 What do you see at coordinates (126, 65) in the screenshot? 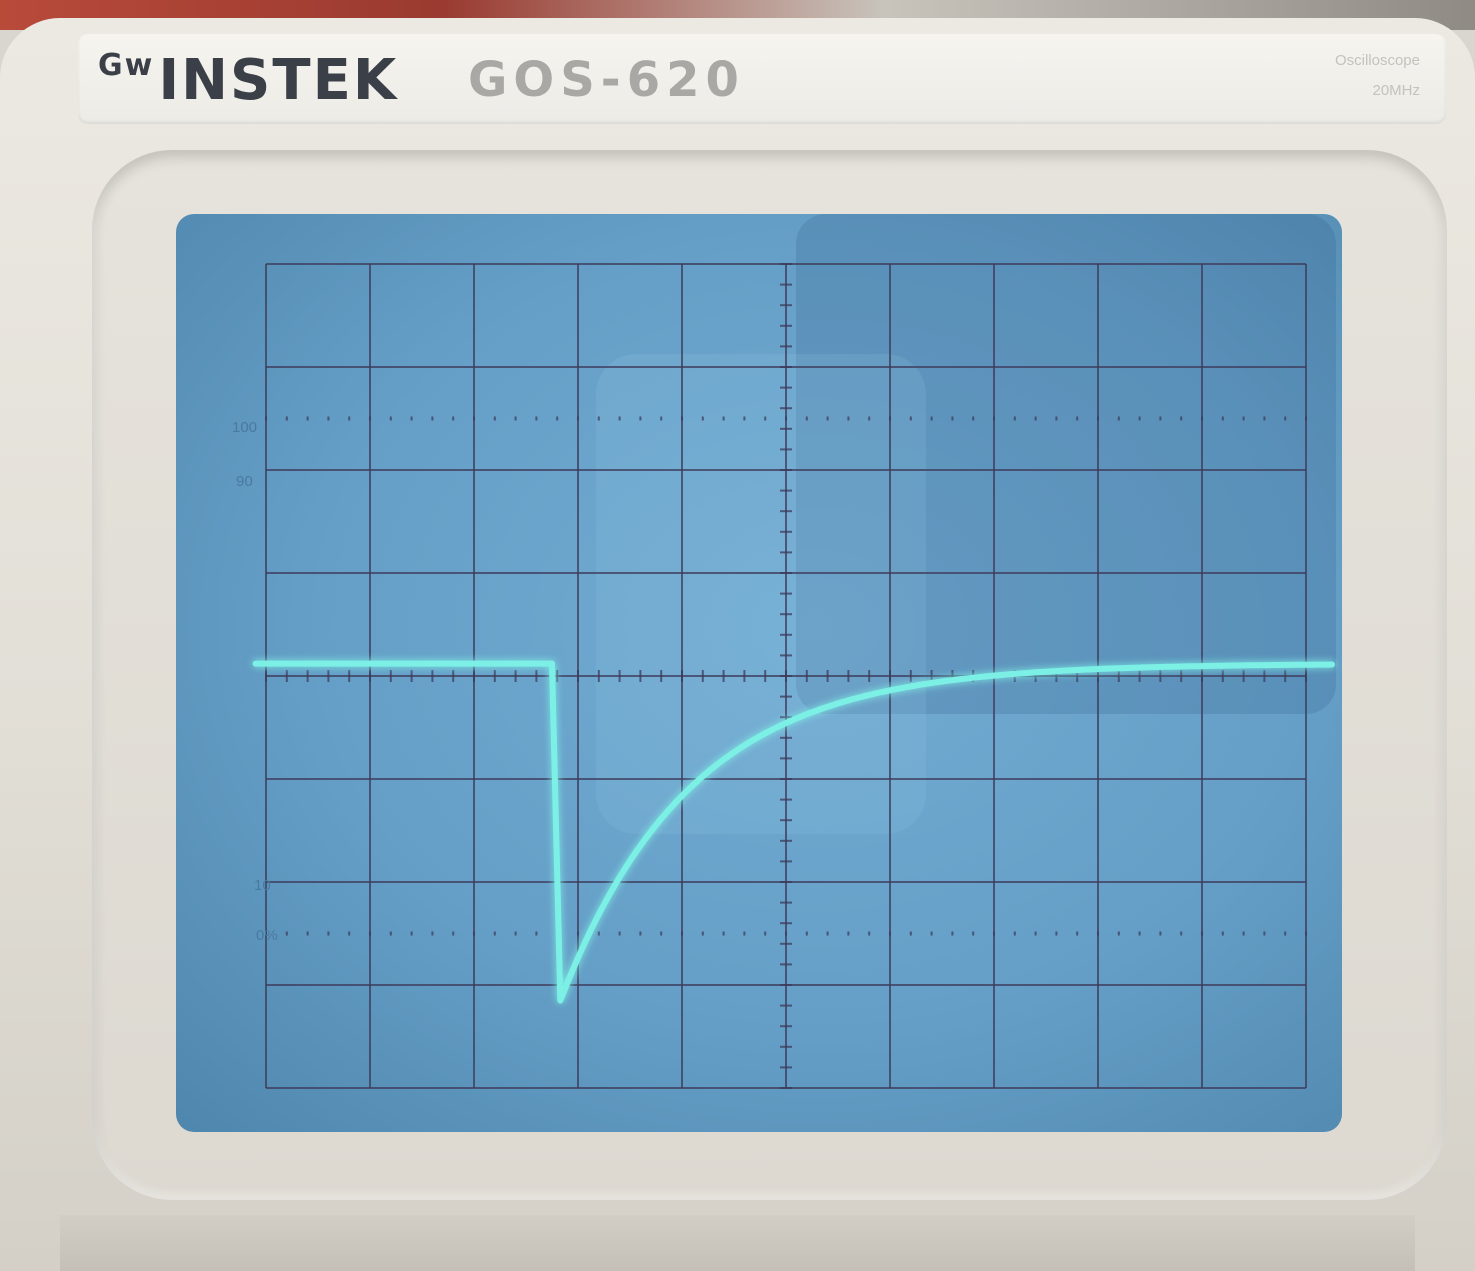
I see `brand-logo-mark: Gw` at bounding box center [126, 65].